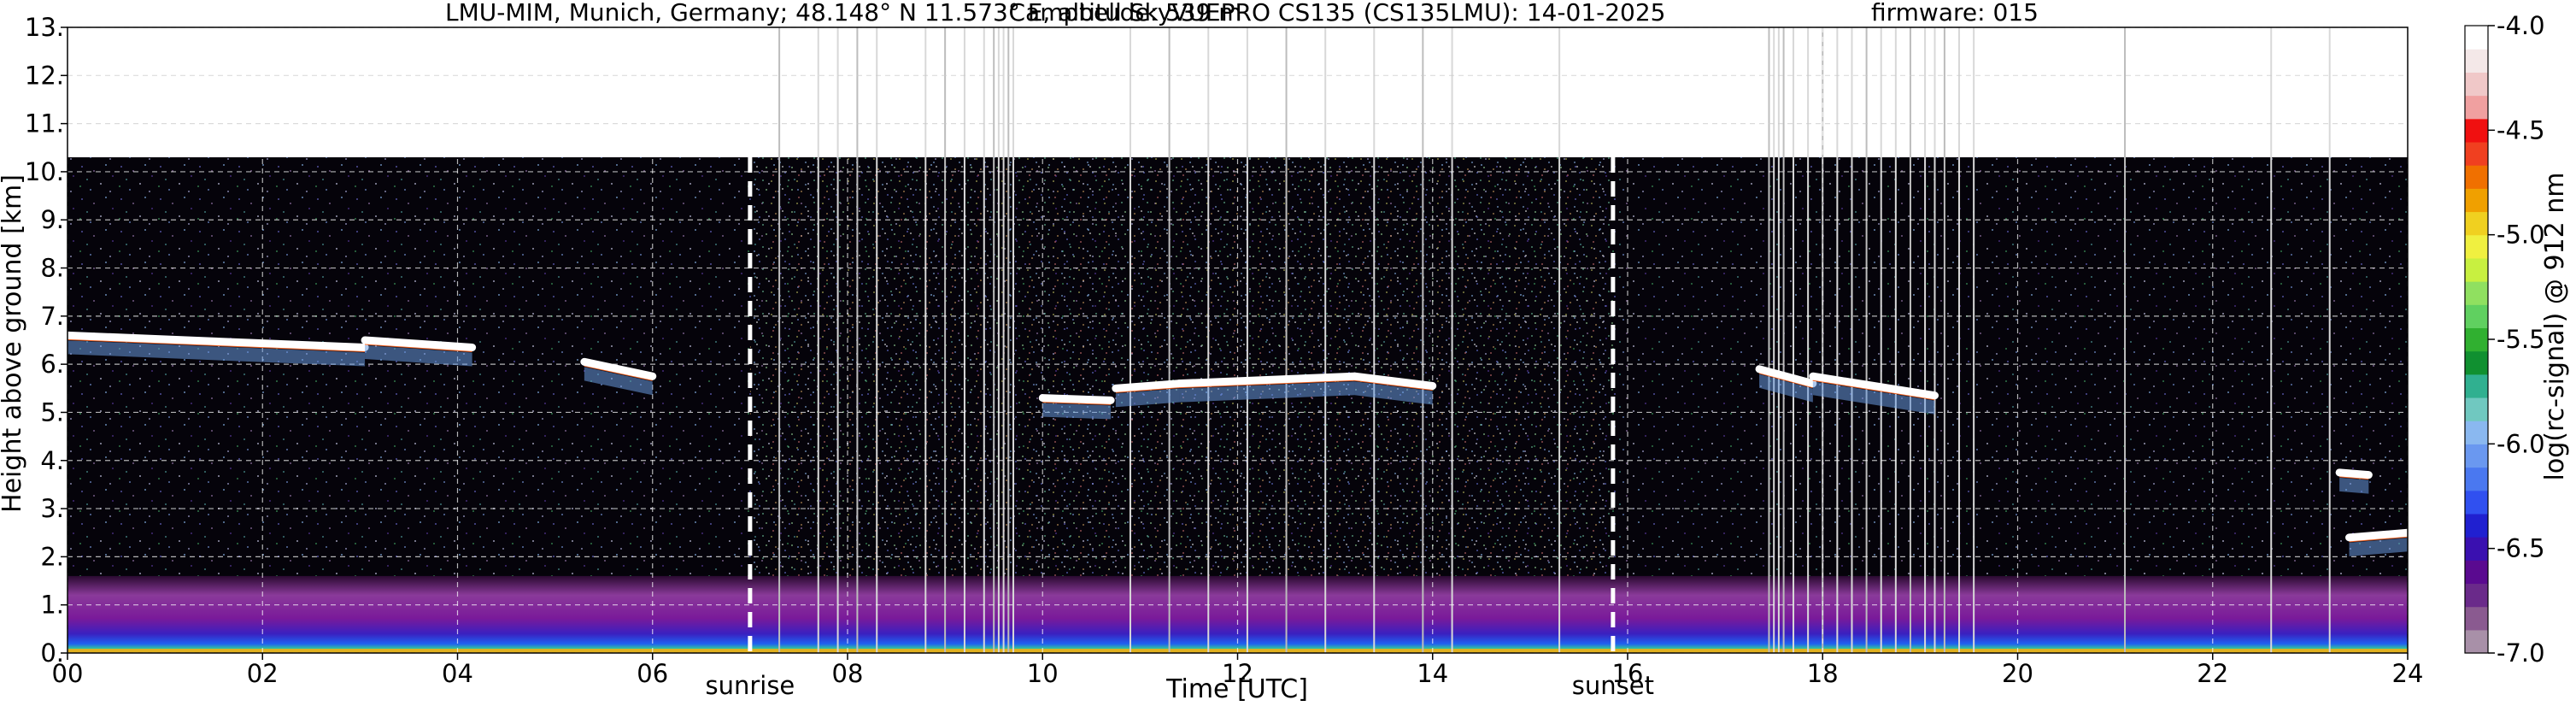  I want to click on colorbar-tick-label: -5.0, so click(2521, 235).